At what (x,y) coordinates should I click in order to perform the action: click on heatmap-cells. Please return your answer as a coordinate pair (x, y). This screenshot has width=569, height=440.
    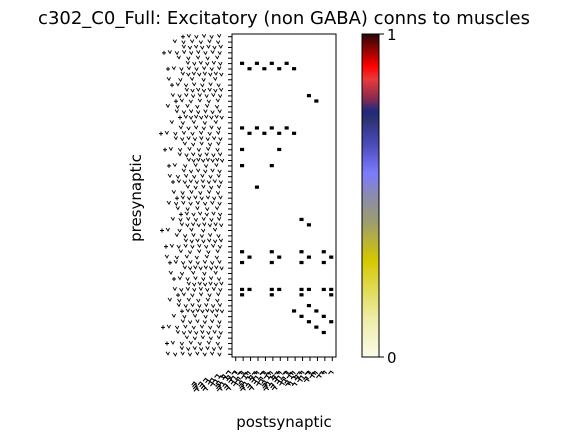
    Looking at the image, I should click on (287, 198).